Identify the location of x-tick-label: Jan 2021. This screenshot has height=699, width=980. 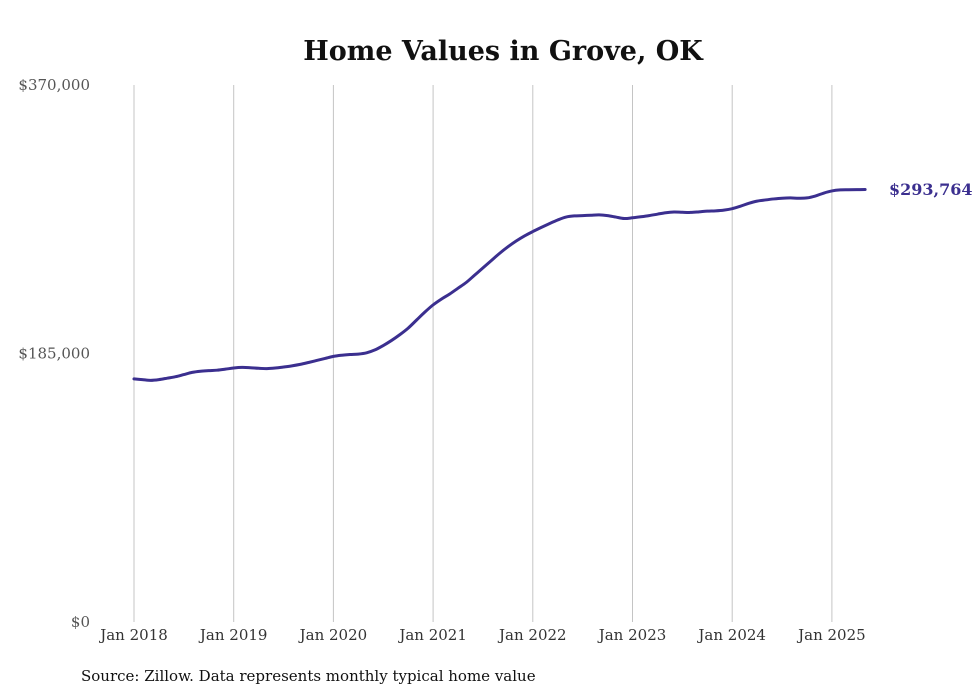
(432, 635).